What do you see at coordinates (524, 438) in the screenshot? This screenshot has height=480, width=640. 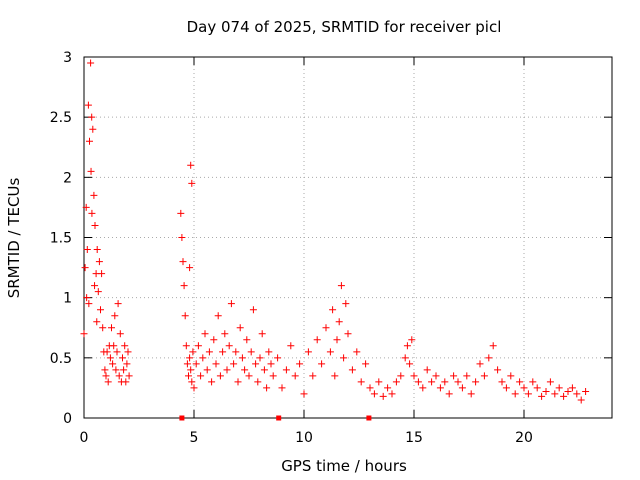 I see `x-tick-label: 20` at bounding box center [524, 438].